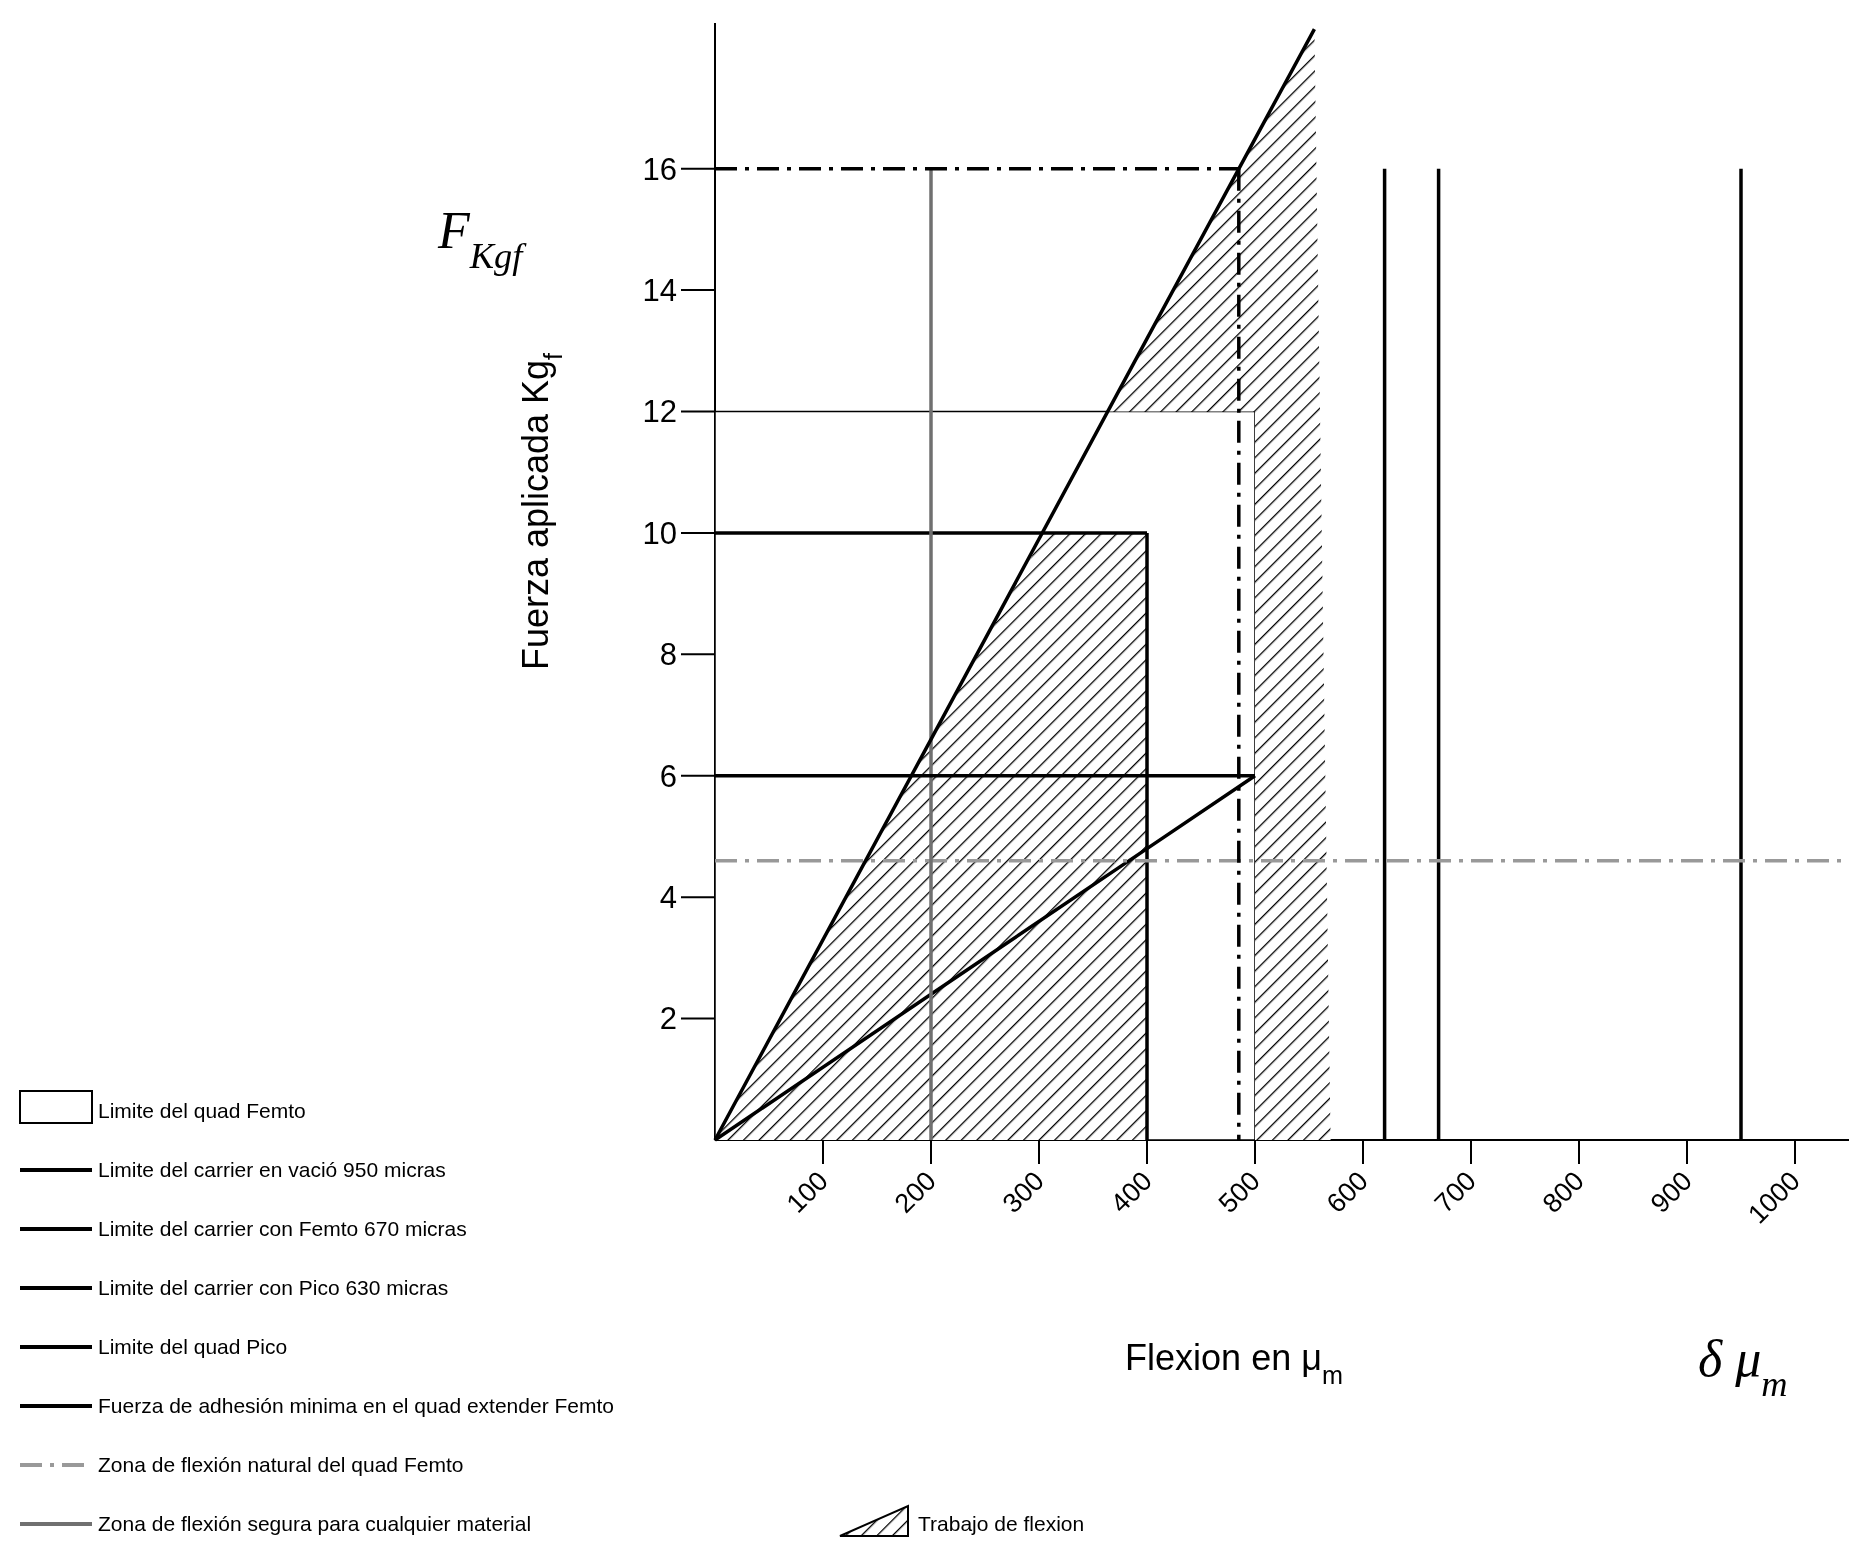  What do you see at coordinates (1023, 1192) in the screenshot?
I see `x-tick-label: 300` at bounding box center [1023, 1192].